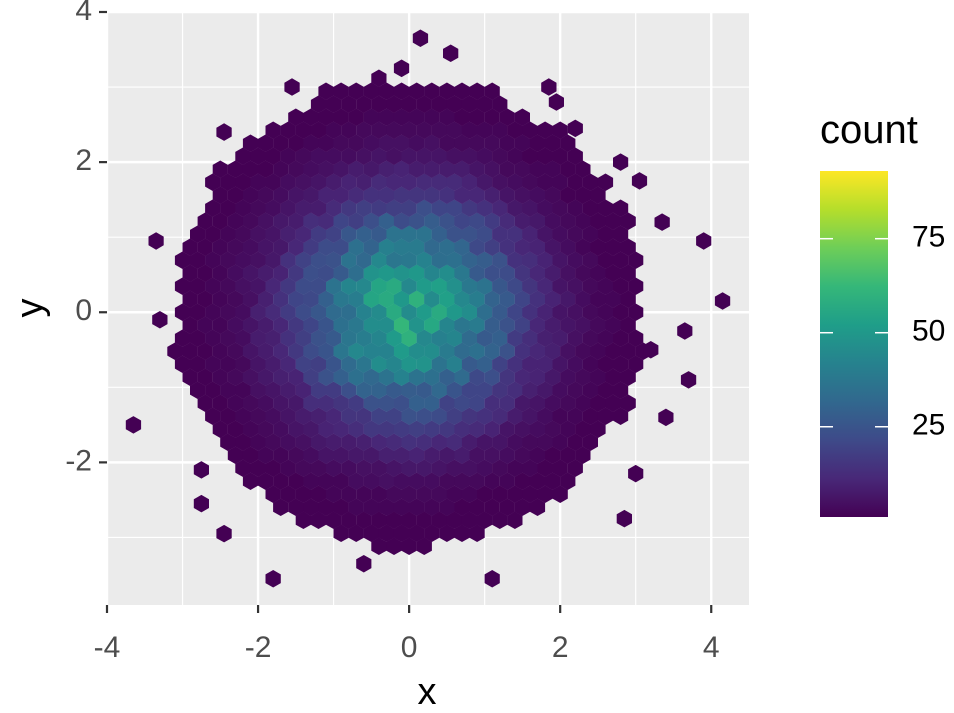  What do you see at coordinates (258, 647) in the screenshot?
I see `x-tick-label: -2` at bounding box center [258, 647].